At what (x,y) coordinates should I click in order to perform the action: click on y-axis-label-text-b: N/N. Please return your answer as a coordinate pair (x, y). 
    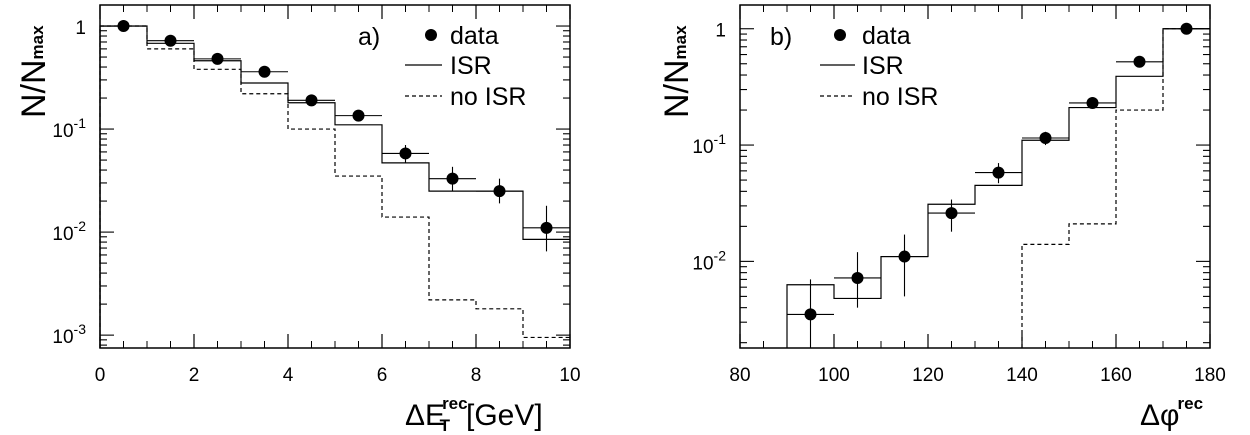
    Looking at the image, I should click on (677, 88).